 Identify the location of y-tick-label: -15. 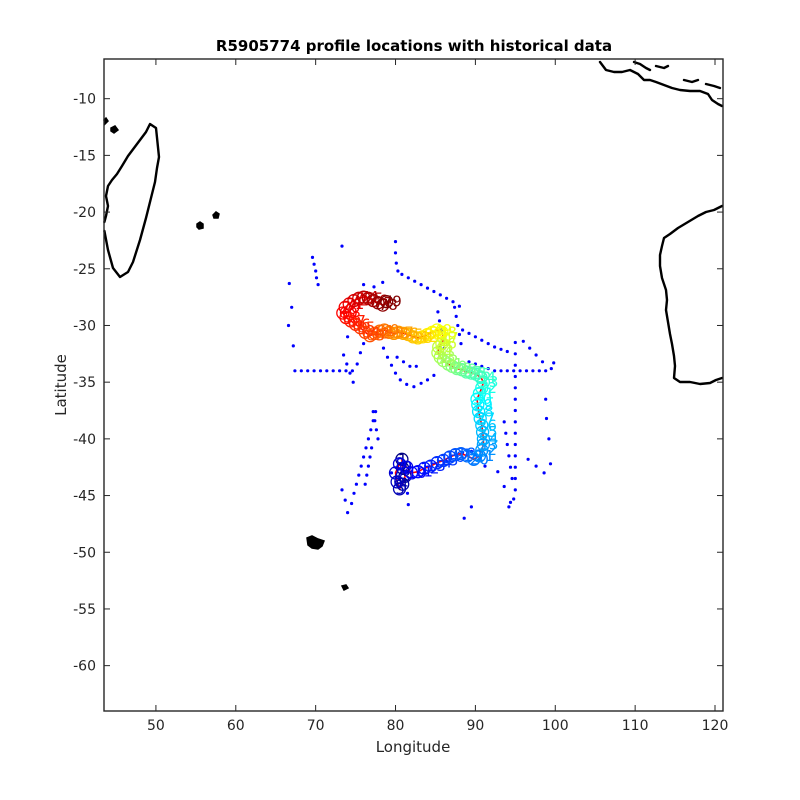
(84, 156).